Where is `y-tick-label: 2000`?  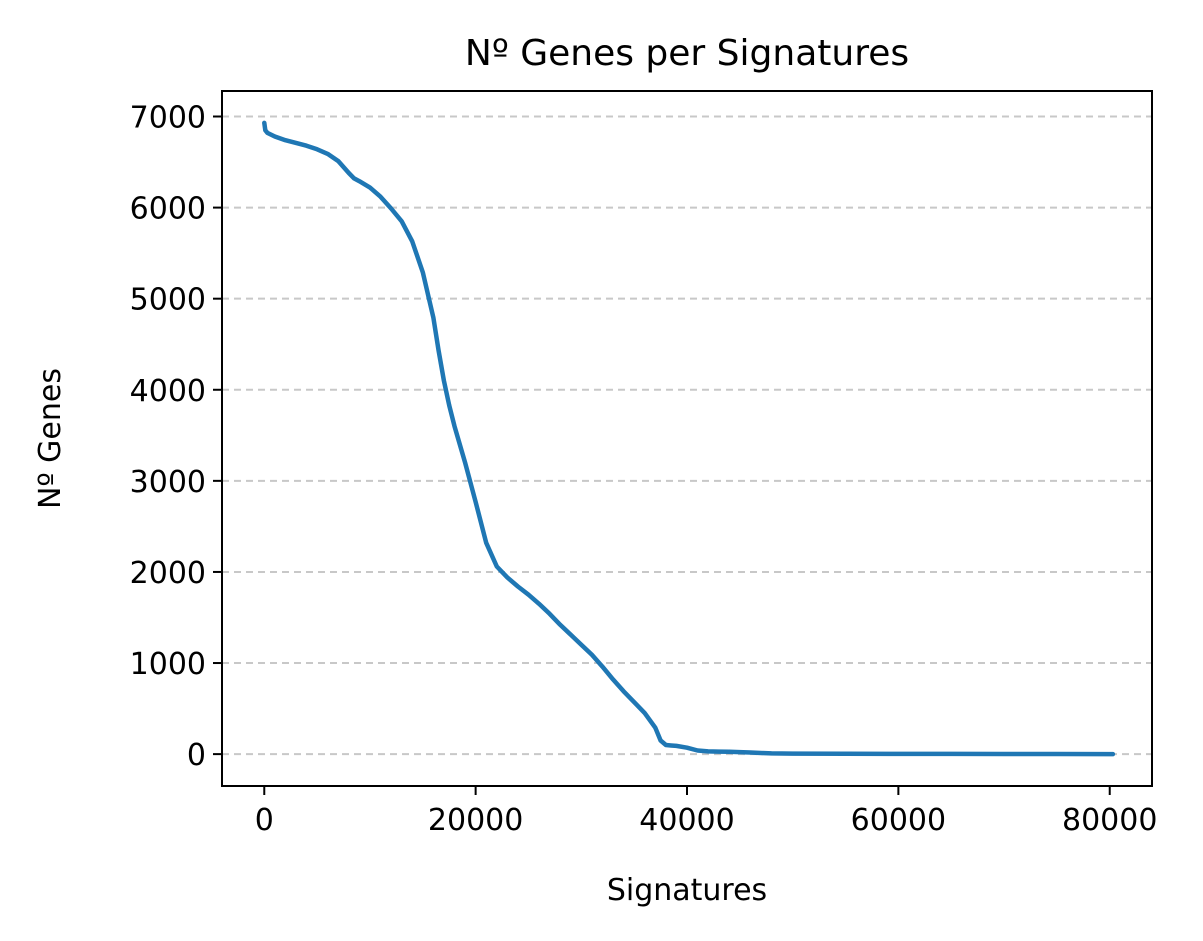 y-tick-label: 2000 is located at coordinates (168, 573).